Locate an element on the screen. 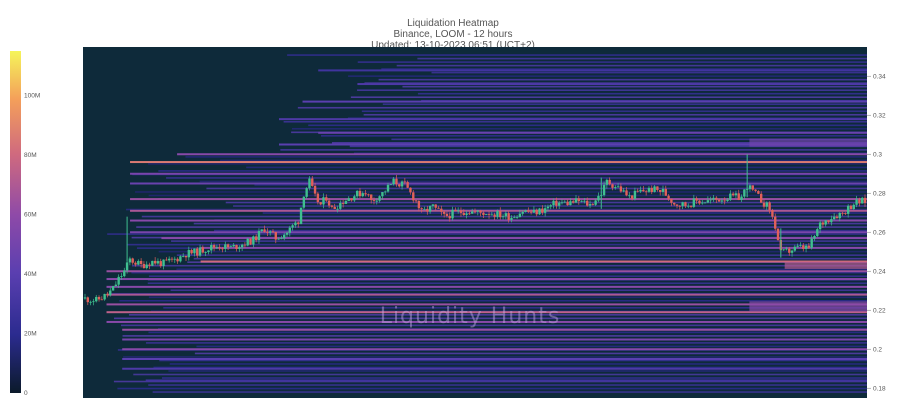 This screenshot has height=411, width=906. colorbar-tick-label: 100M is located at coordinates (32, 96).